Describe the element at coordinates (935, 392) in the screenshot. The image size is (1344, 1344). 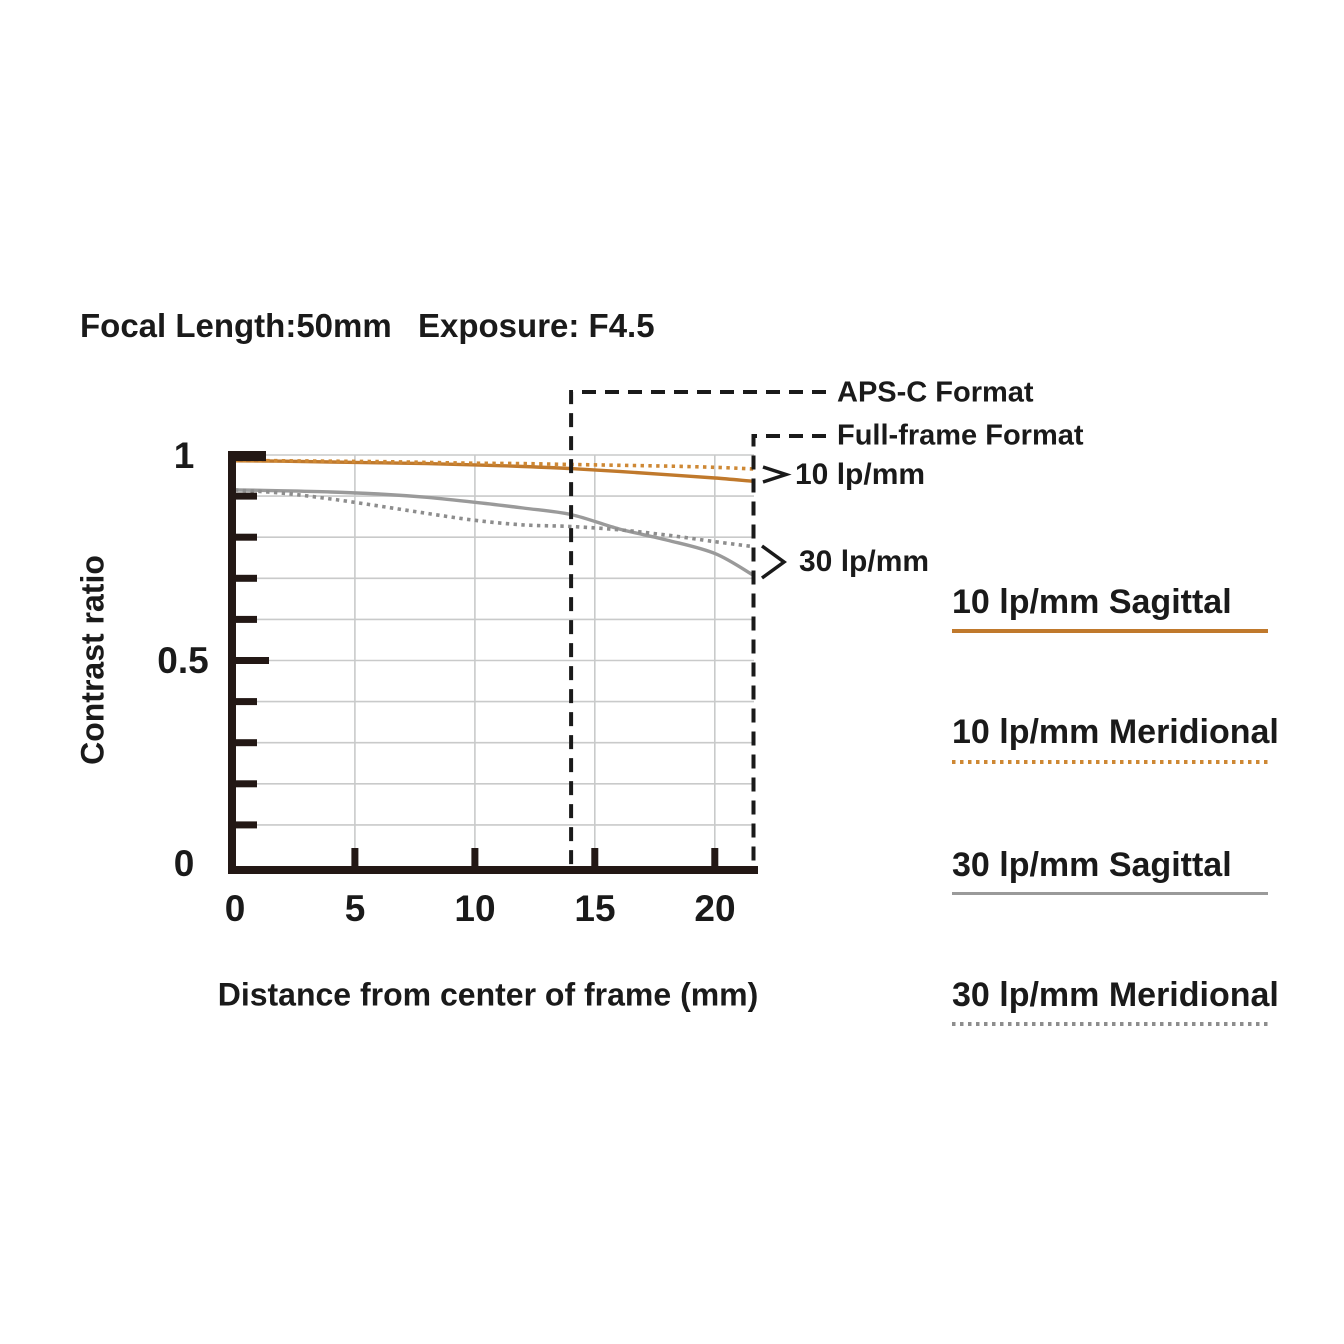
I see `apsc-format-label: APS-C Format` at that location.